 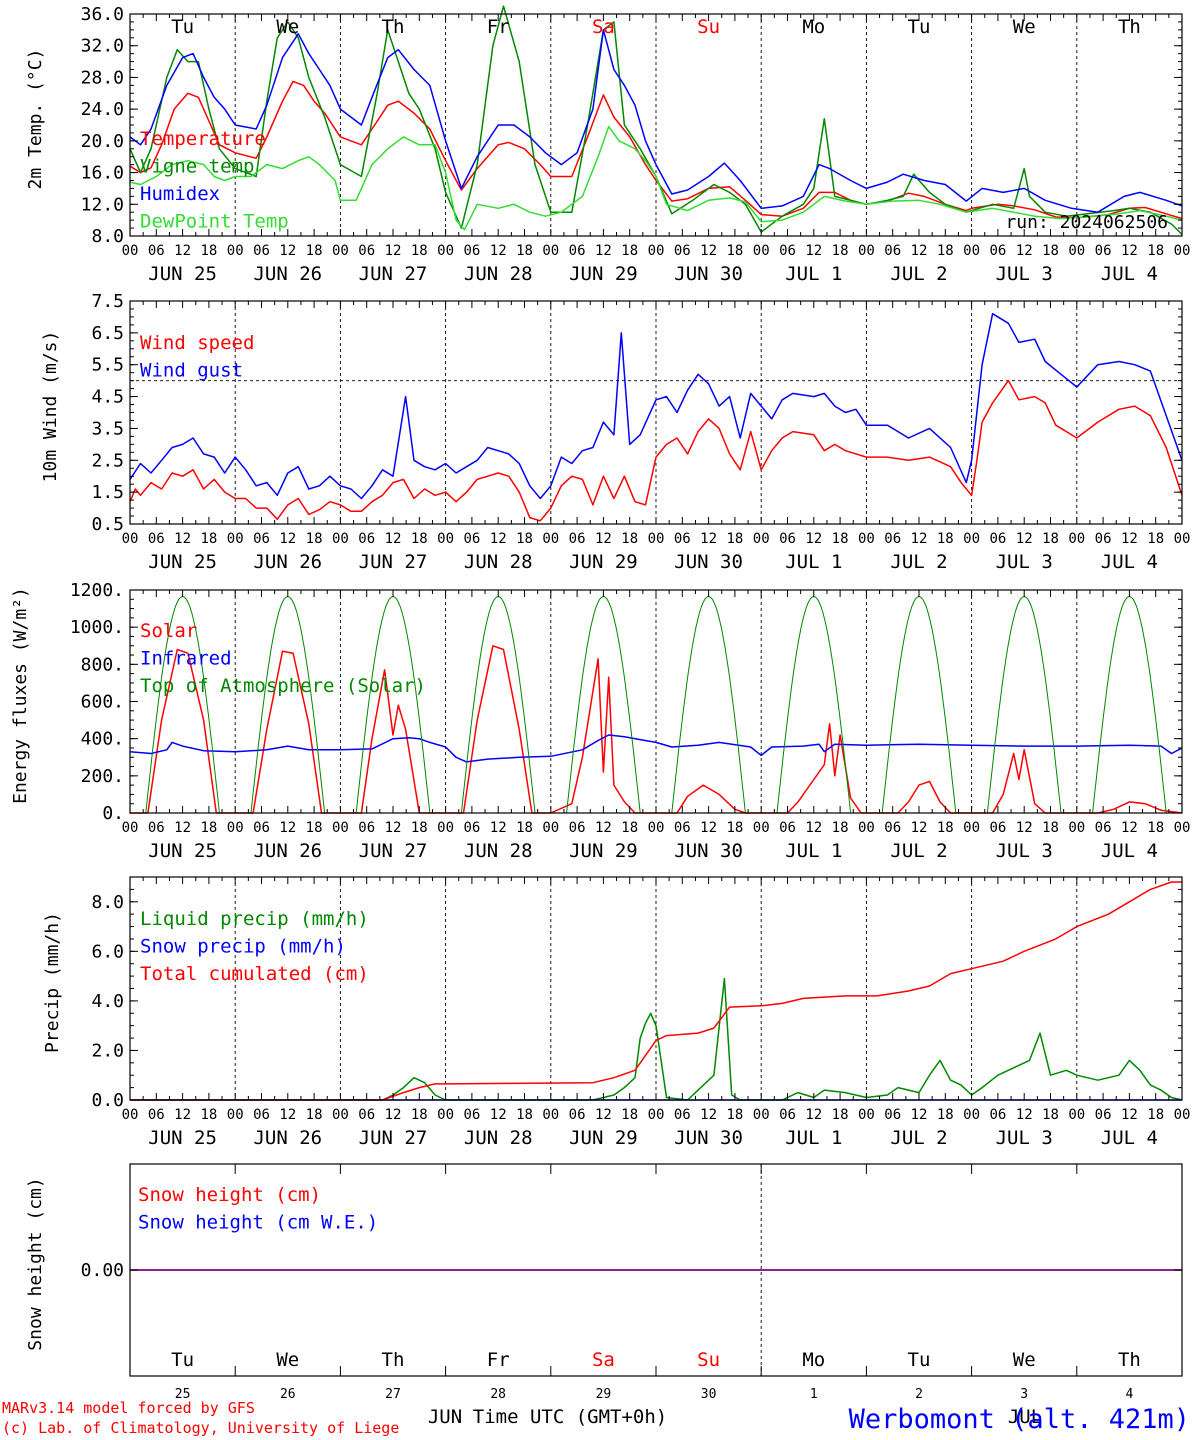 What do you see at coordinates (604, 1394) in the screenshot?
I see `day-number-label: 29` at bounding box center [604, 1394].